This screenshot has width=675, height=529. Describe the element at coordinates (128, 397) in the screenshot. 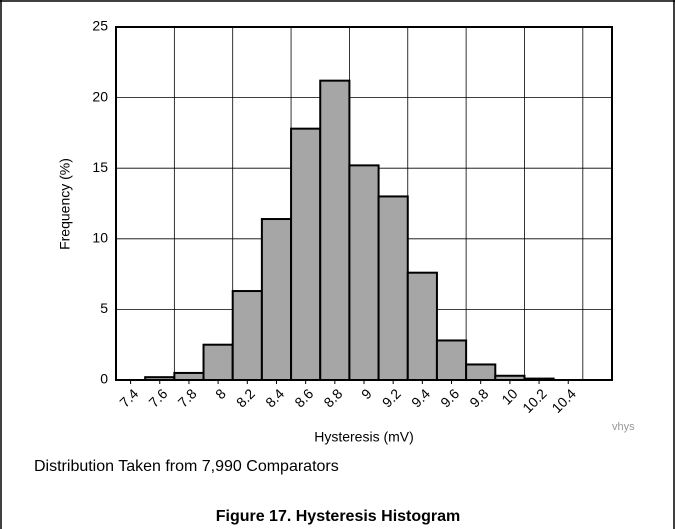

I see `x-tick-label: 7.4` at that location.